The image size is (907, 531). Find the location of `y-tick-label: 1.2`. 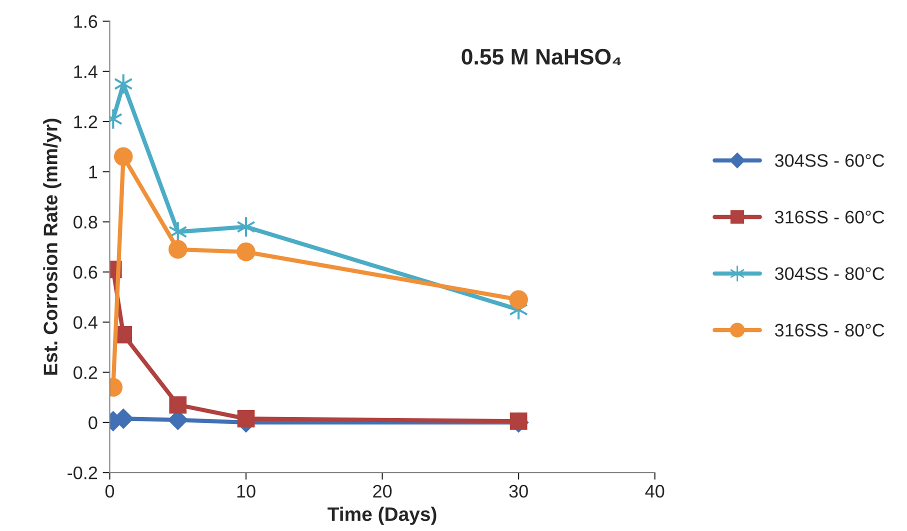

y-tick-label: 1.2 is located at coordinates (86, 121).